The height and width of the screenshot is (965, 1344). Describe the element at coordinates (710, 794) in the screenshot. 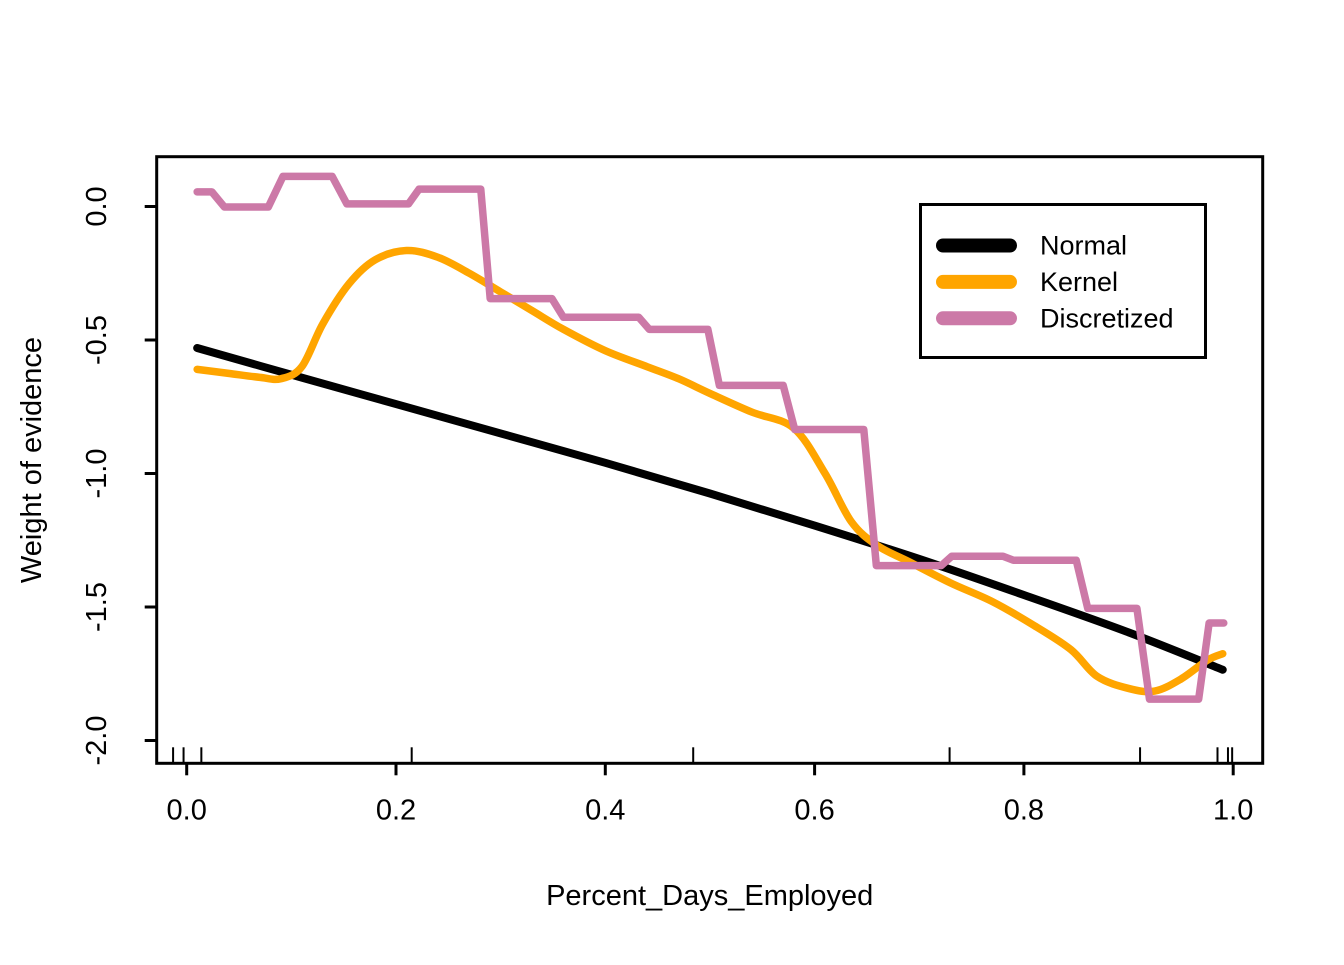

I see `x-axis: 0.0 0.2 0.4 0.6 0.8 1.0` at that location.